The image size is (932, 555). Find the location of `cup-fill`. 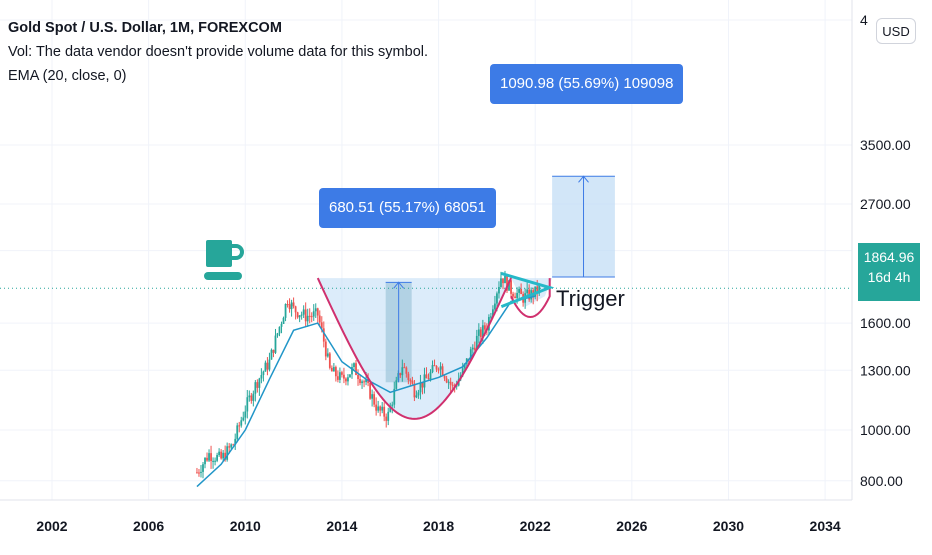

cup-fill is located at coordinates (414, 348).